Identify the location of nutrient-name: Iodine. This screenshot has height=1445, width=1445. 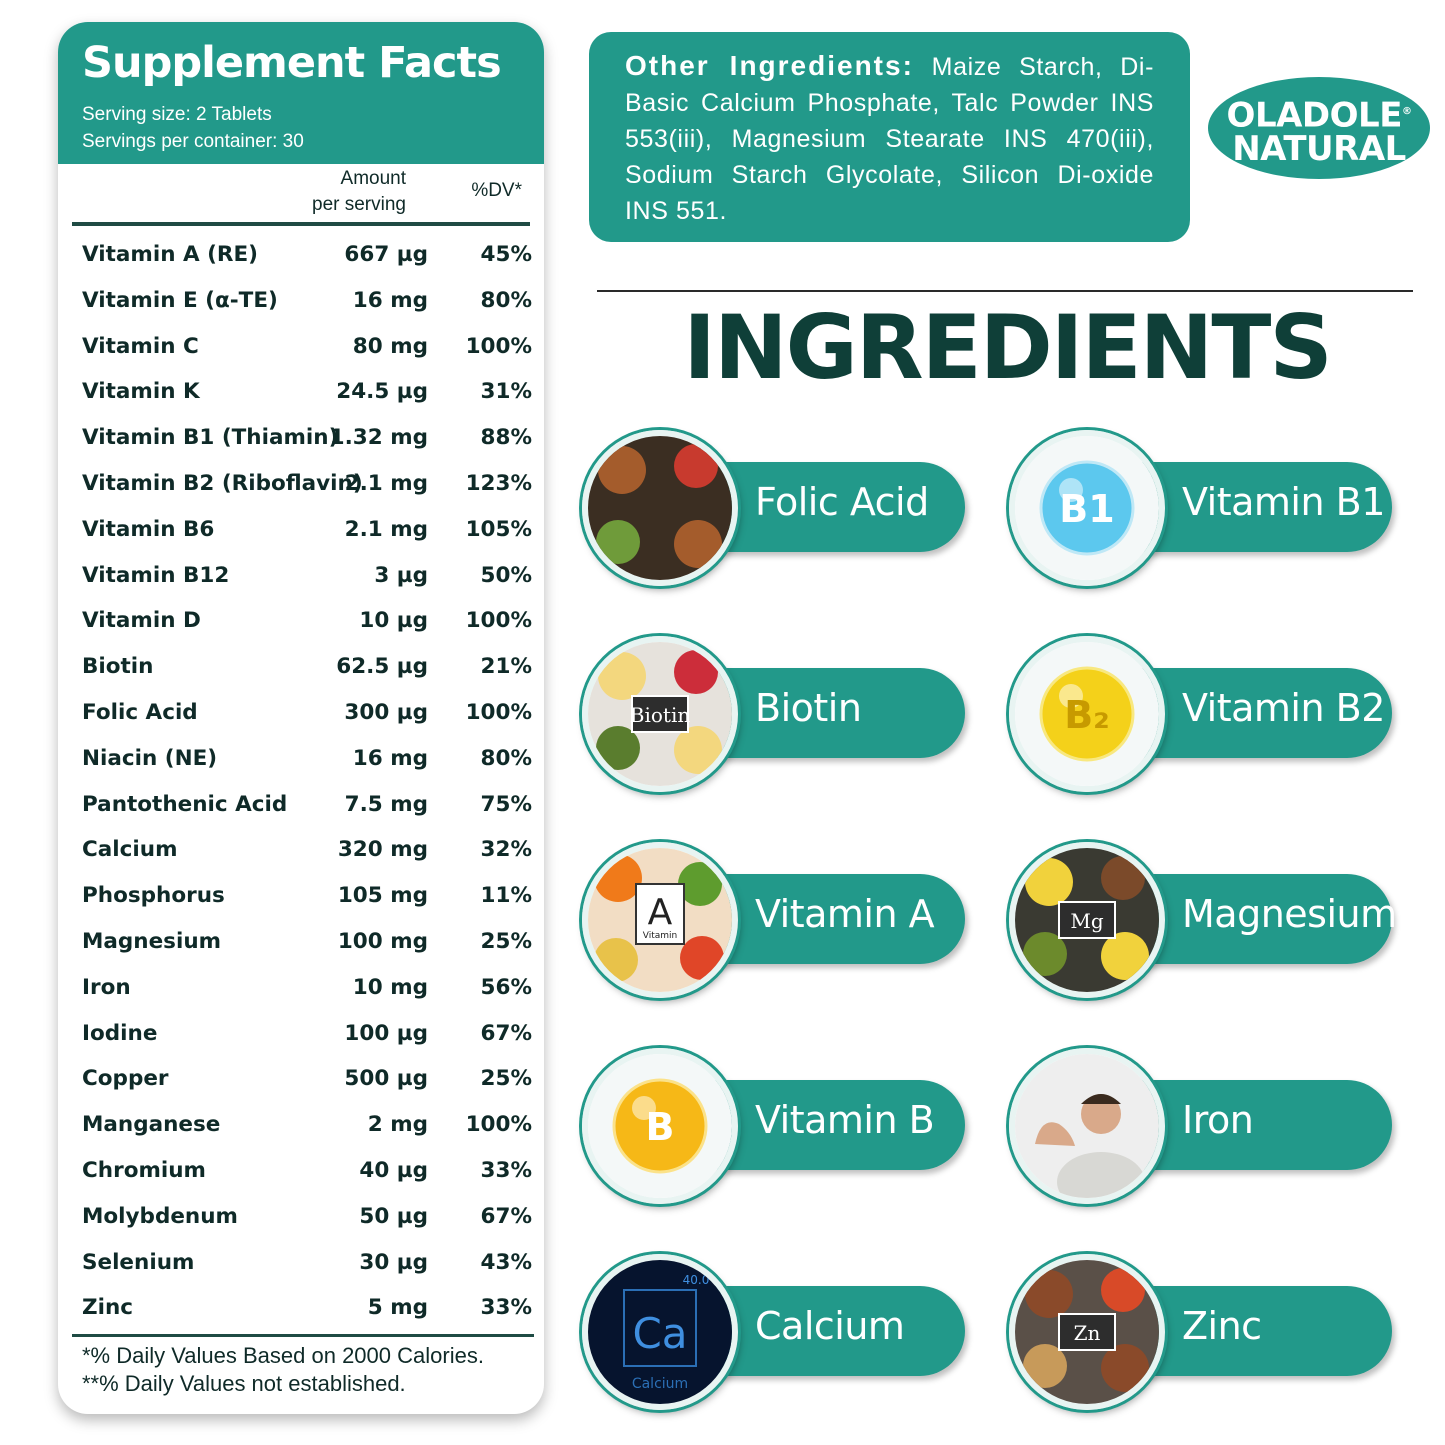
(120, 1033).